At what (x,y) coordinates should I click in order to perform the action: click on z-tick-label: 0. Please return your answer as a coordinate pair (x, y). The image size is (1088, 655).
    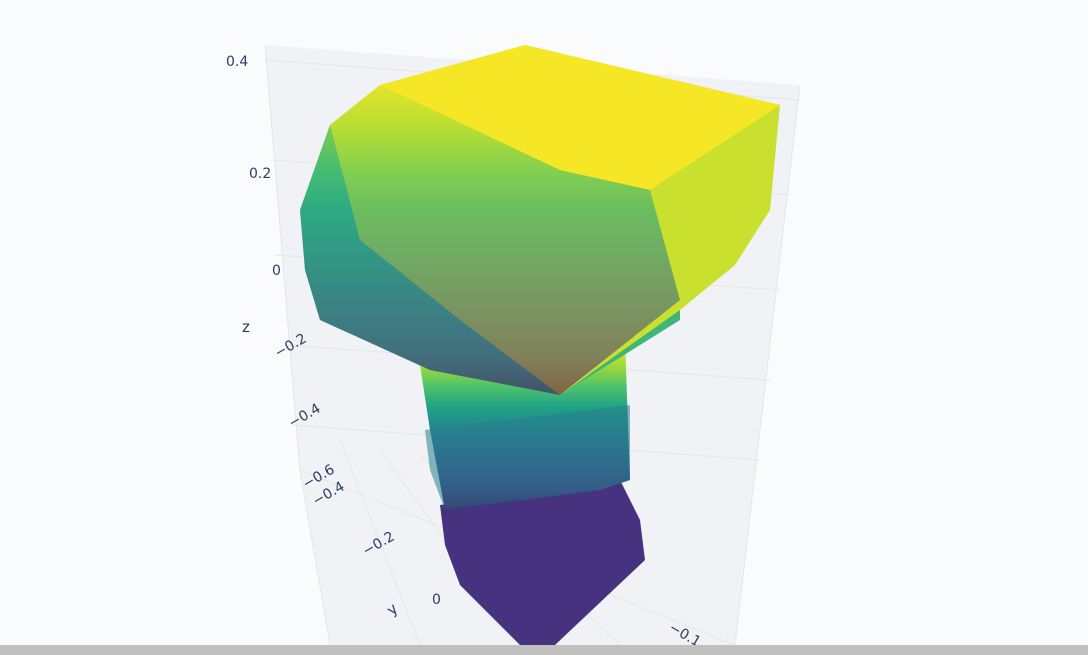
    Looking at the image, I should click on (276, 271).